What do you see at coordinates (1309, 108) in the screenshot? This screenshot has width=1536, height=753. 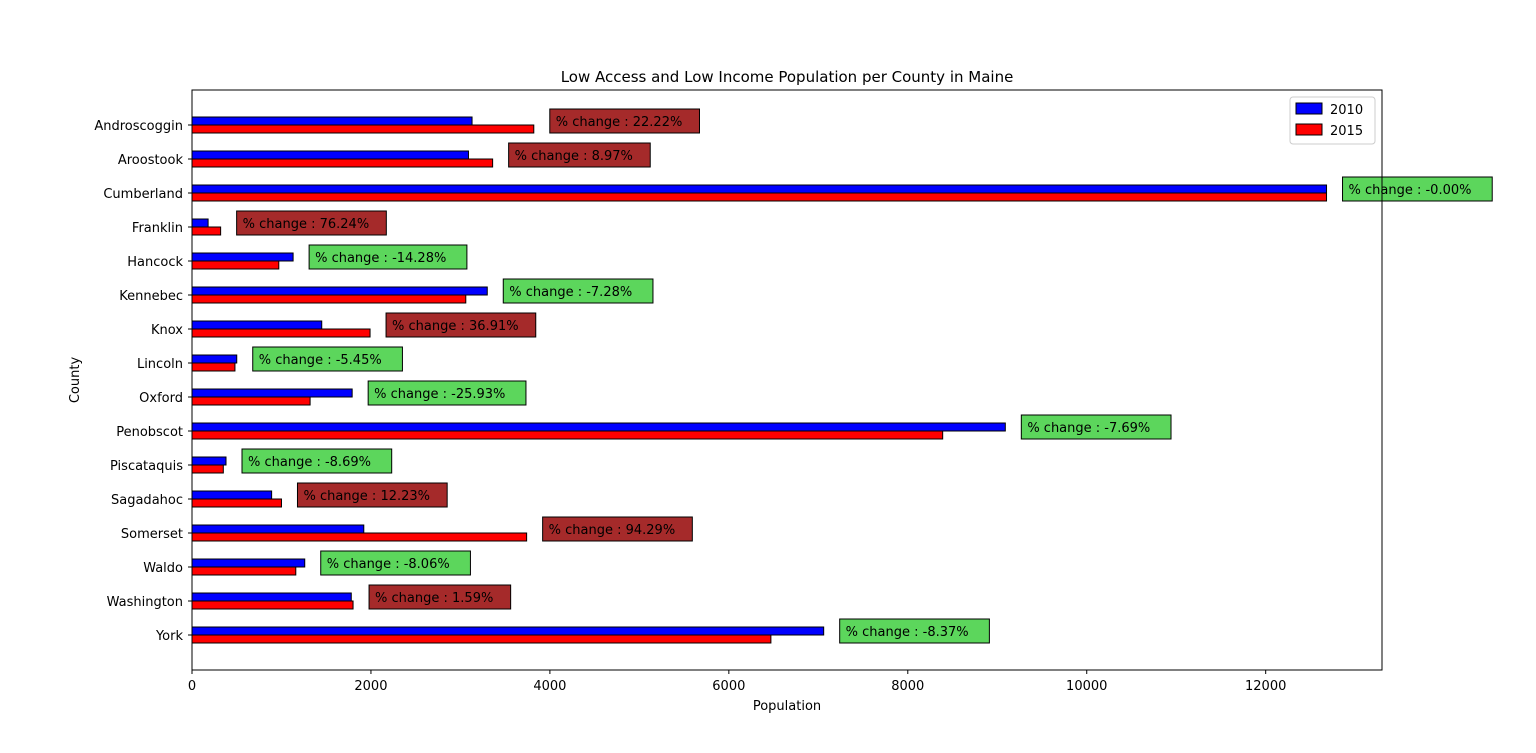 I see `legend-swatch-2010` at bounding box center [1309, 108].